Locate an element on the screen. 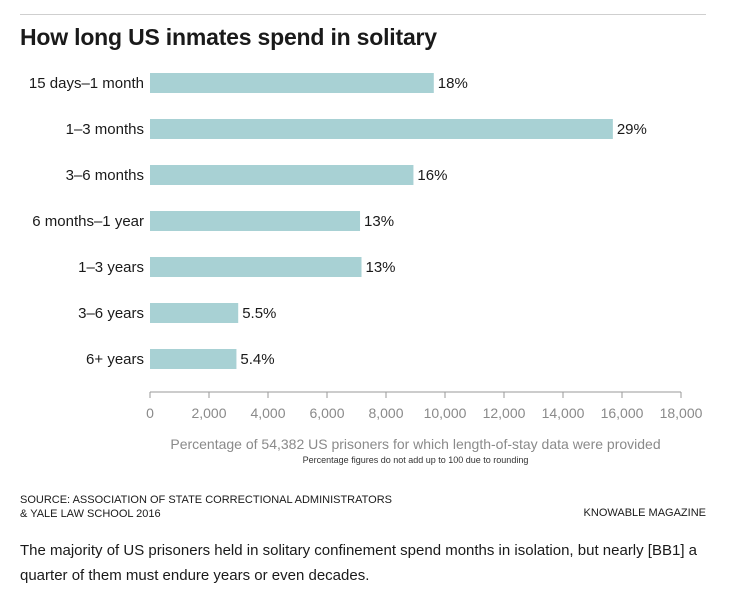 The height and width of the screenshot is (599, 736). top-rule is located at coordinates (363, 14).